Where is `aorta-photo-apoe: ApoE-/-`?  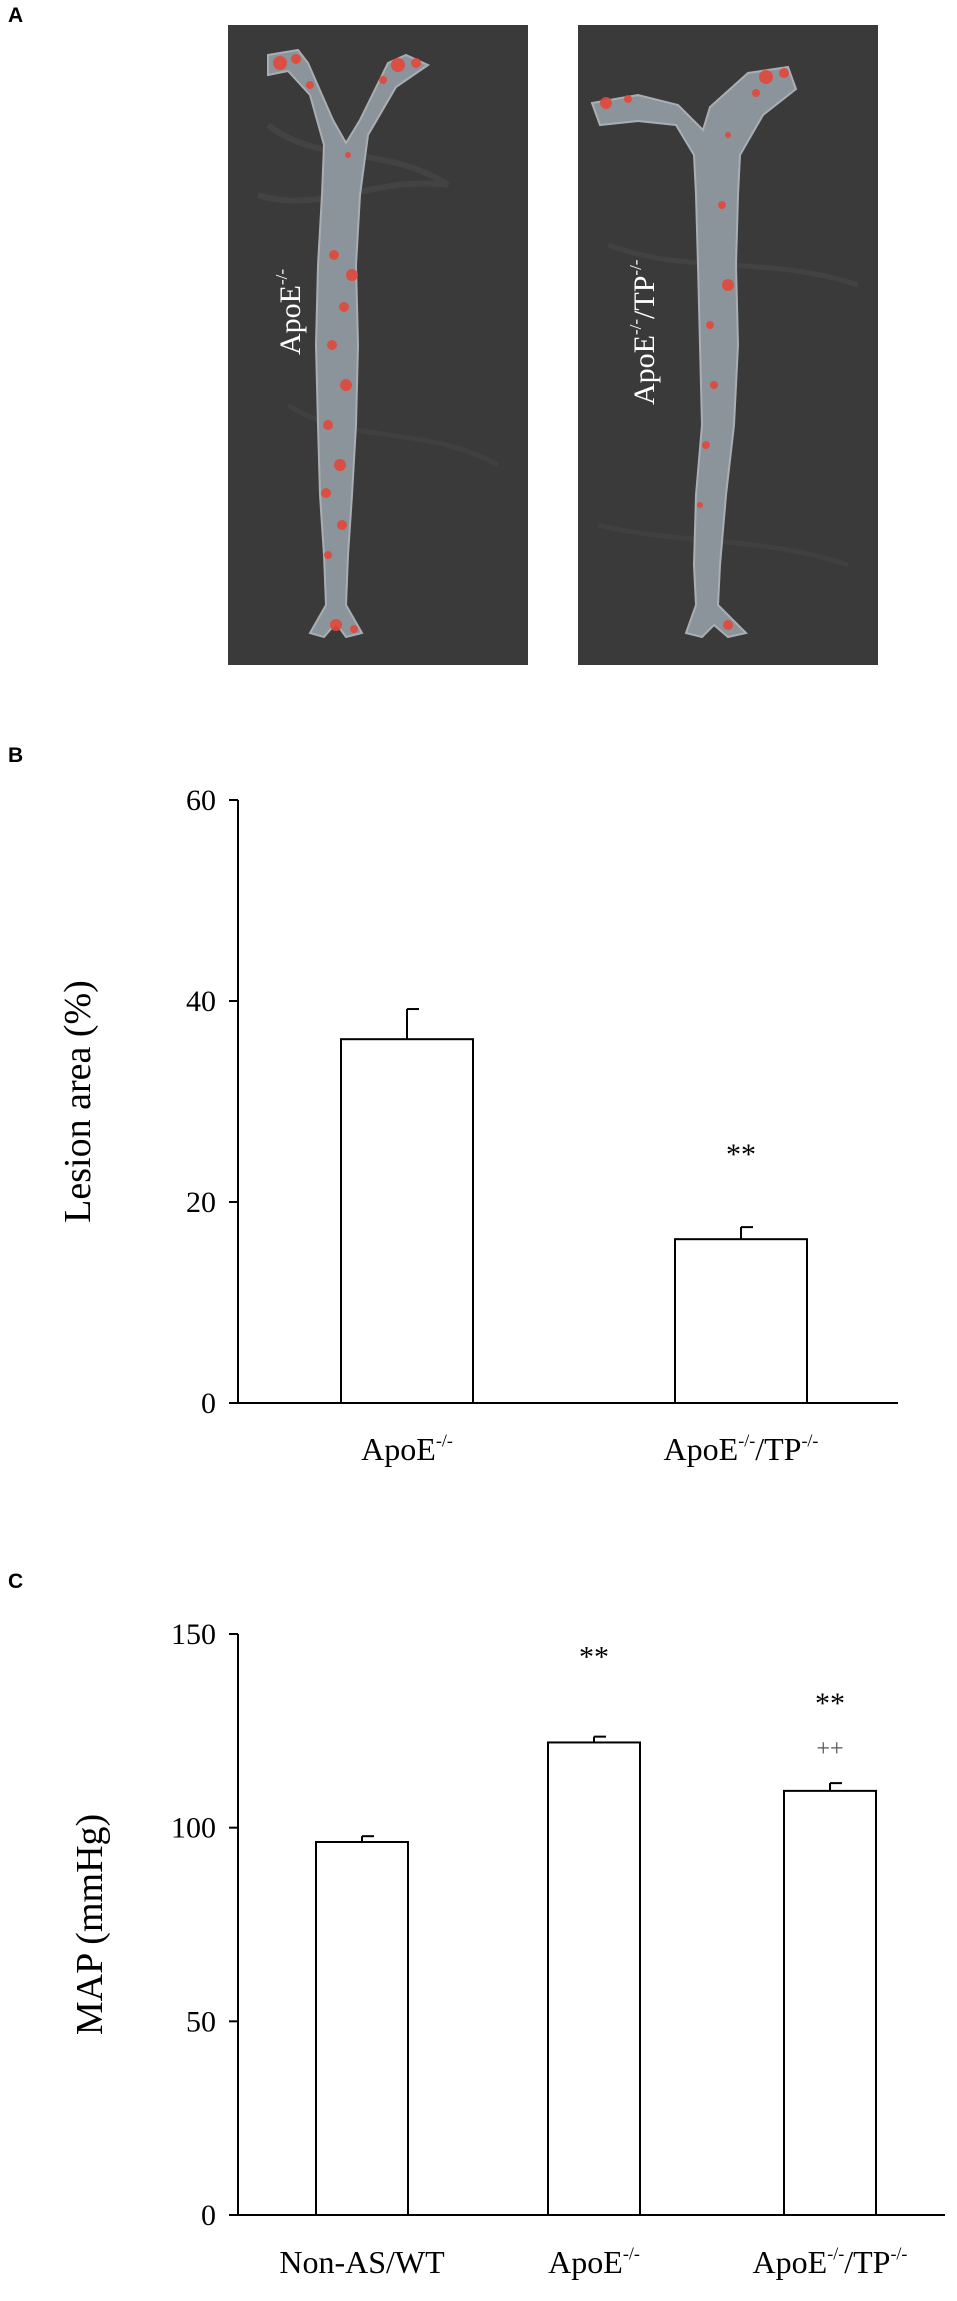
aorta-photo-apoe: ApoE-/- is located at coordinates (378, 345).